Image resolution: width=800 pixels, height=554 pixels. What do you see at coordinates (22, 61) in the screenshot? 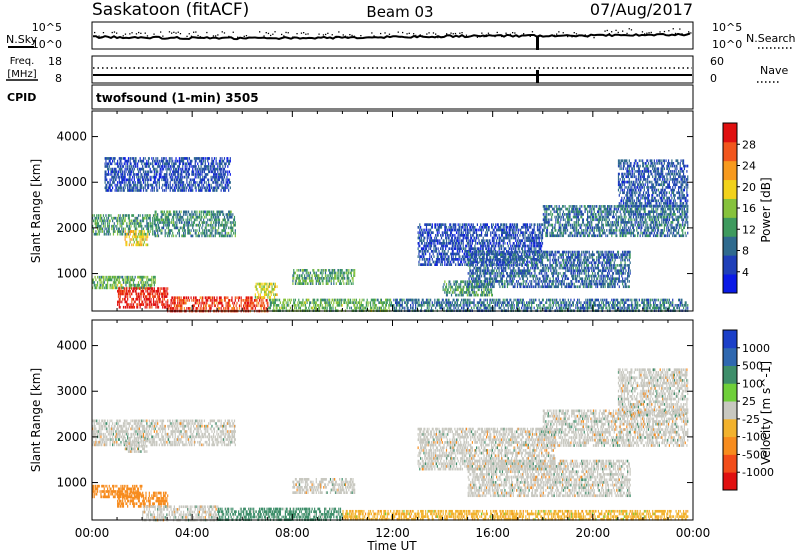
I see `freq-label: Freq.` at bounding box center [22, 61].